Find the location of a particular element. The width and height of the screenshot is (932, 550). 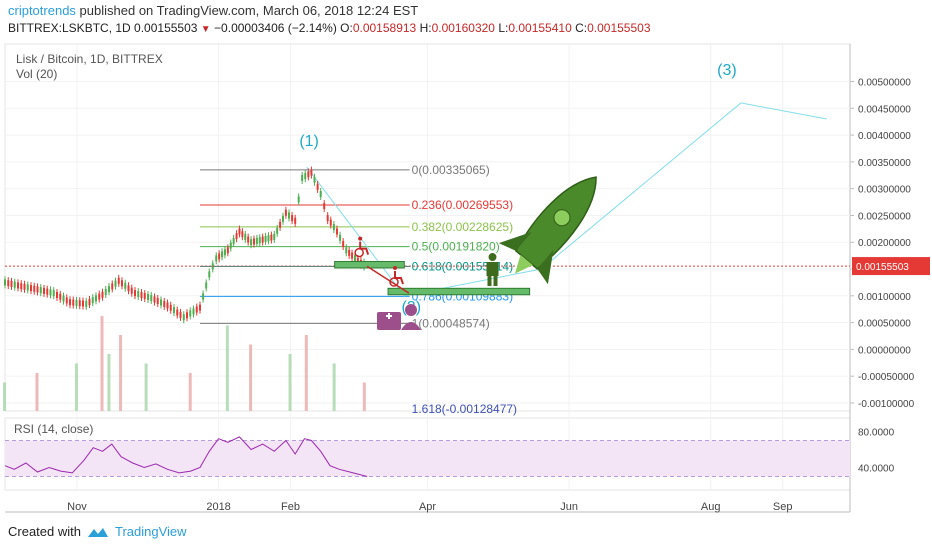

time-axis-label: Nov is located at coordinates (77, 507).